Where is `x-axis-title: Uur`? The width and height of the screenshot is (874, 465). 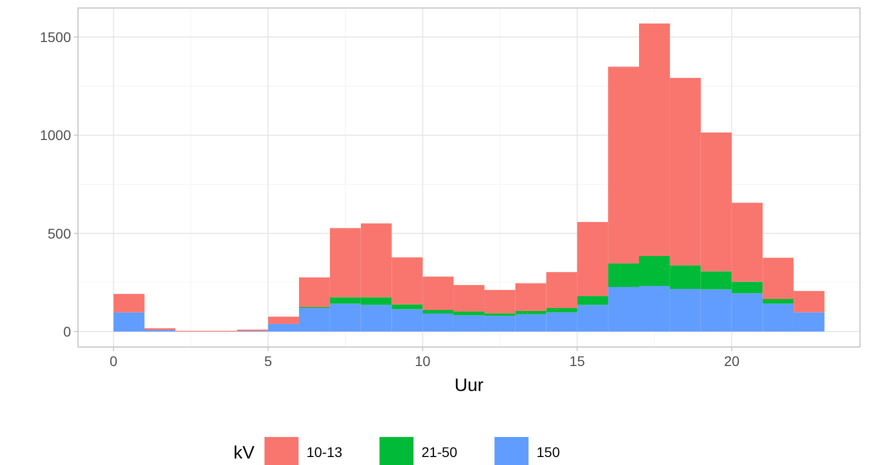 x-axis-title: Uur is located at coordinates (469, 385).